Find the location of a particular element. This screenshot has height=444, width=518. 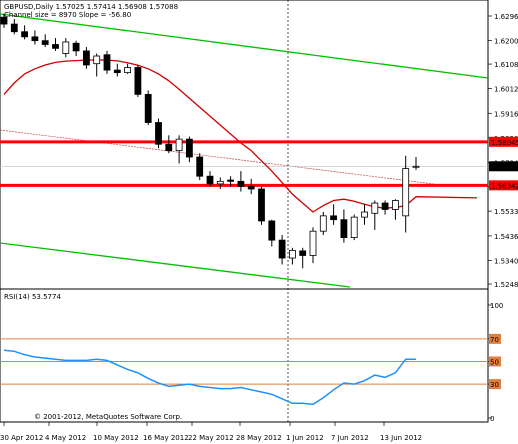

resistance-level-tag-label: 1.58045 is located at coordinates (504, 143).